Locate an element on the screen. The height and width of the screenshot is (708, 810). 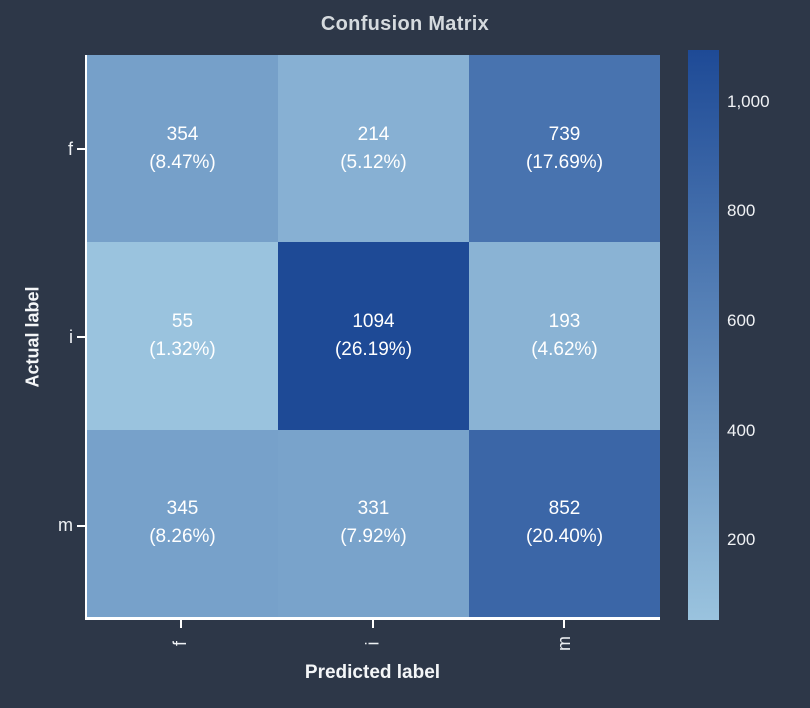
cell-value: 345 is located at coordinates (182, 509).